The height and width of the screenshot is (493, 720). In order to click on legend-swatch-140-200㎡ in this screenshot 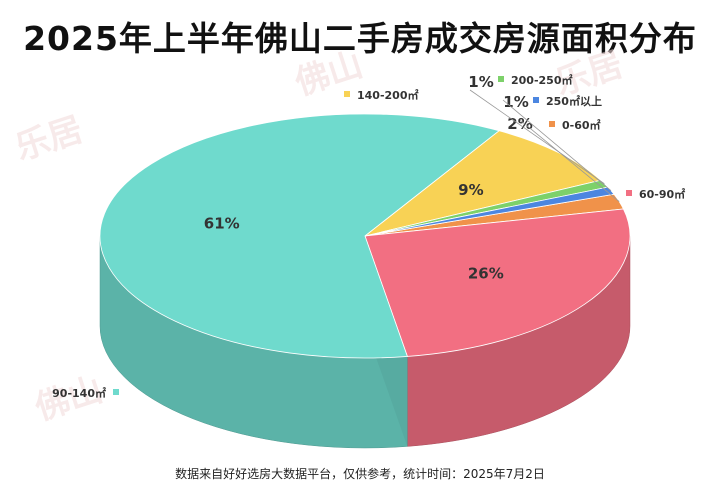, I will do `click(347, 94)`.